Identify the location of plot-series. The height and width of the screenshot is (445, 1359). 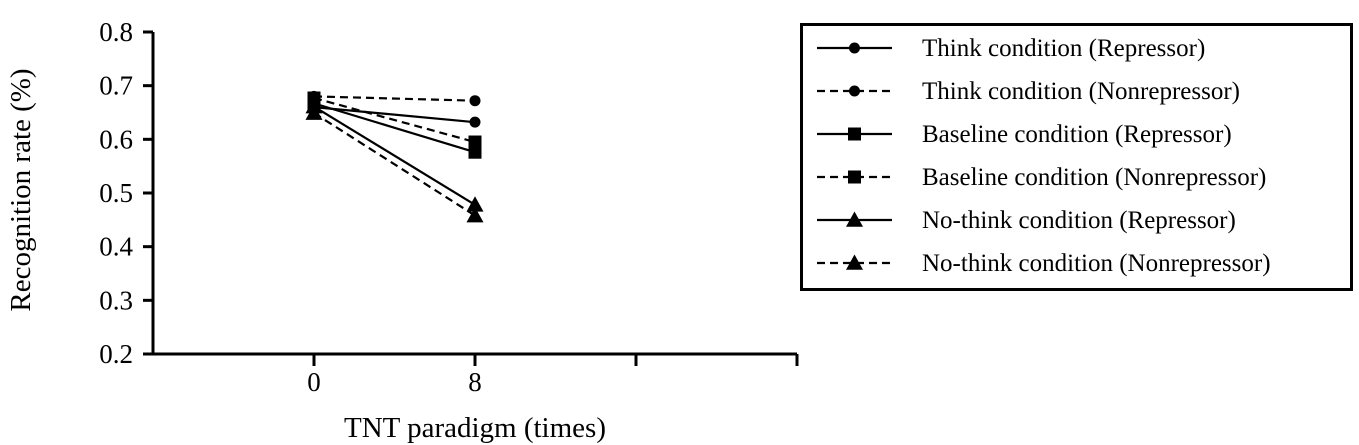
(394, 156).